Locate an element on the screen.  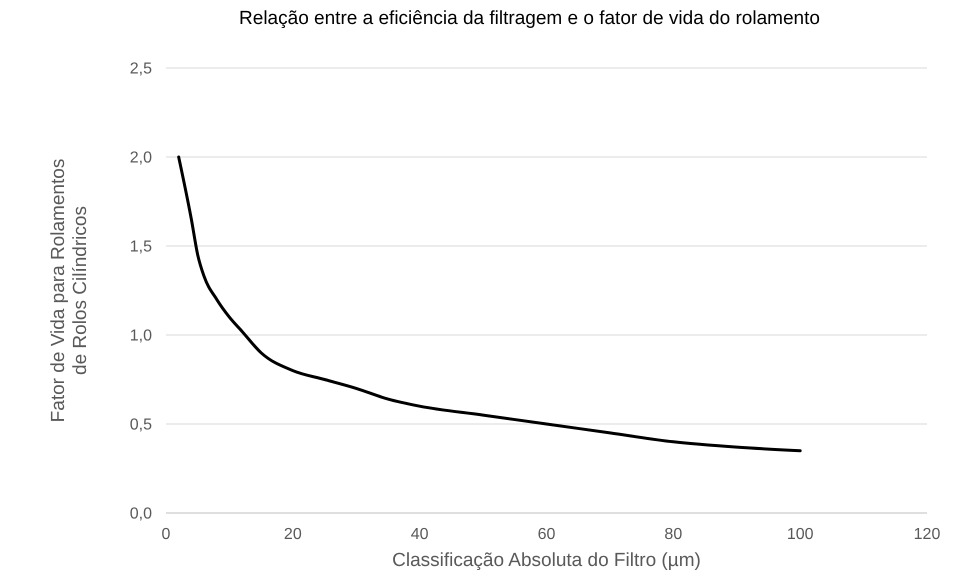
y-tick-label: 2,5 is located at coordinates (141, 69).